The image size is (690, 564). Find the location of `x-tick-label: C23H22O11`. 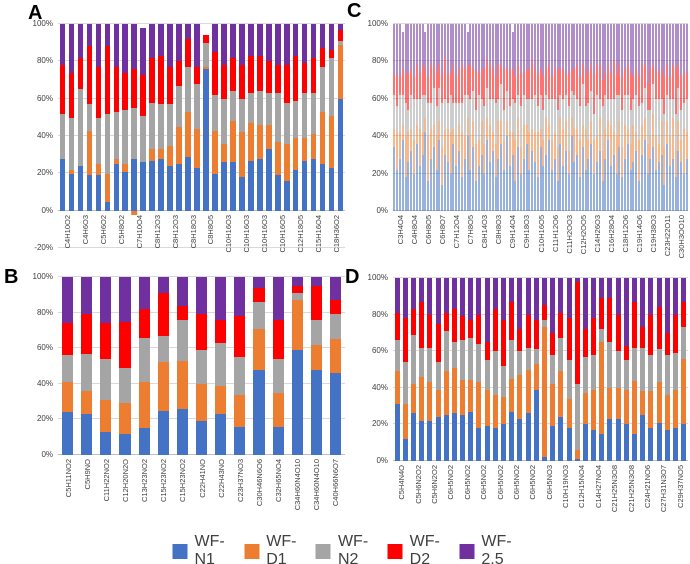

x-tick-label: C23H22O11 is located at coordinates (667, 236).